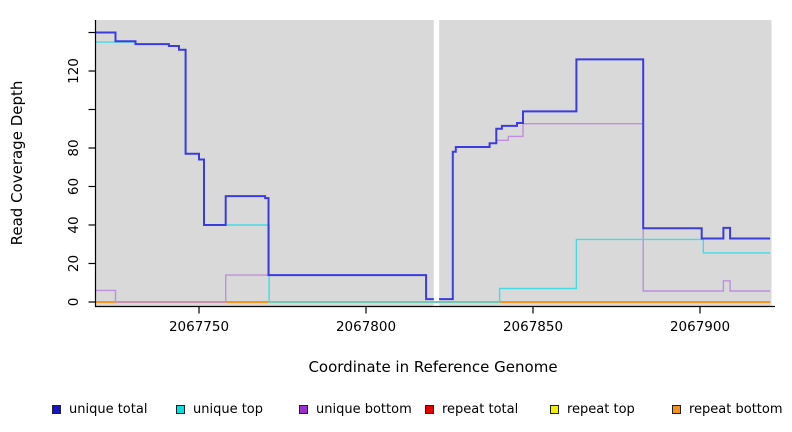  Describe the element at coordinates (74, 147) in the screenshot. I see `y-tick-label: 80` at that location.